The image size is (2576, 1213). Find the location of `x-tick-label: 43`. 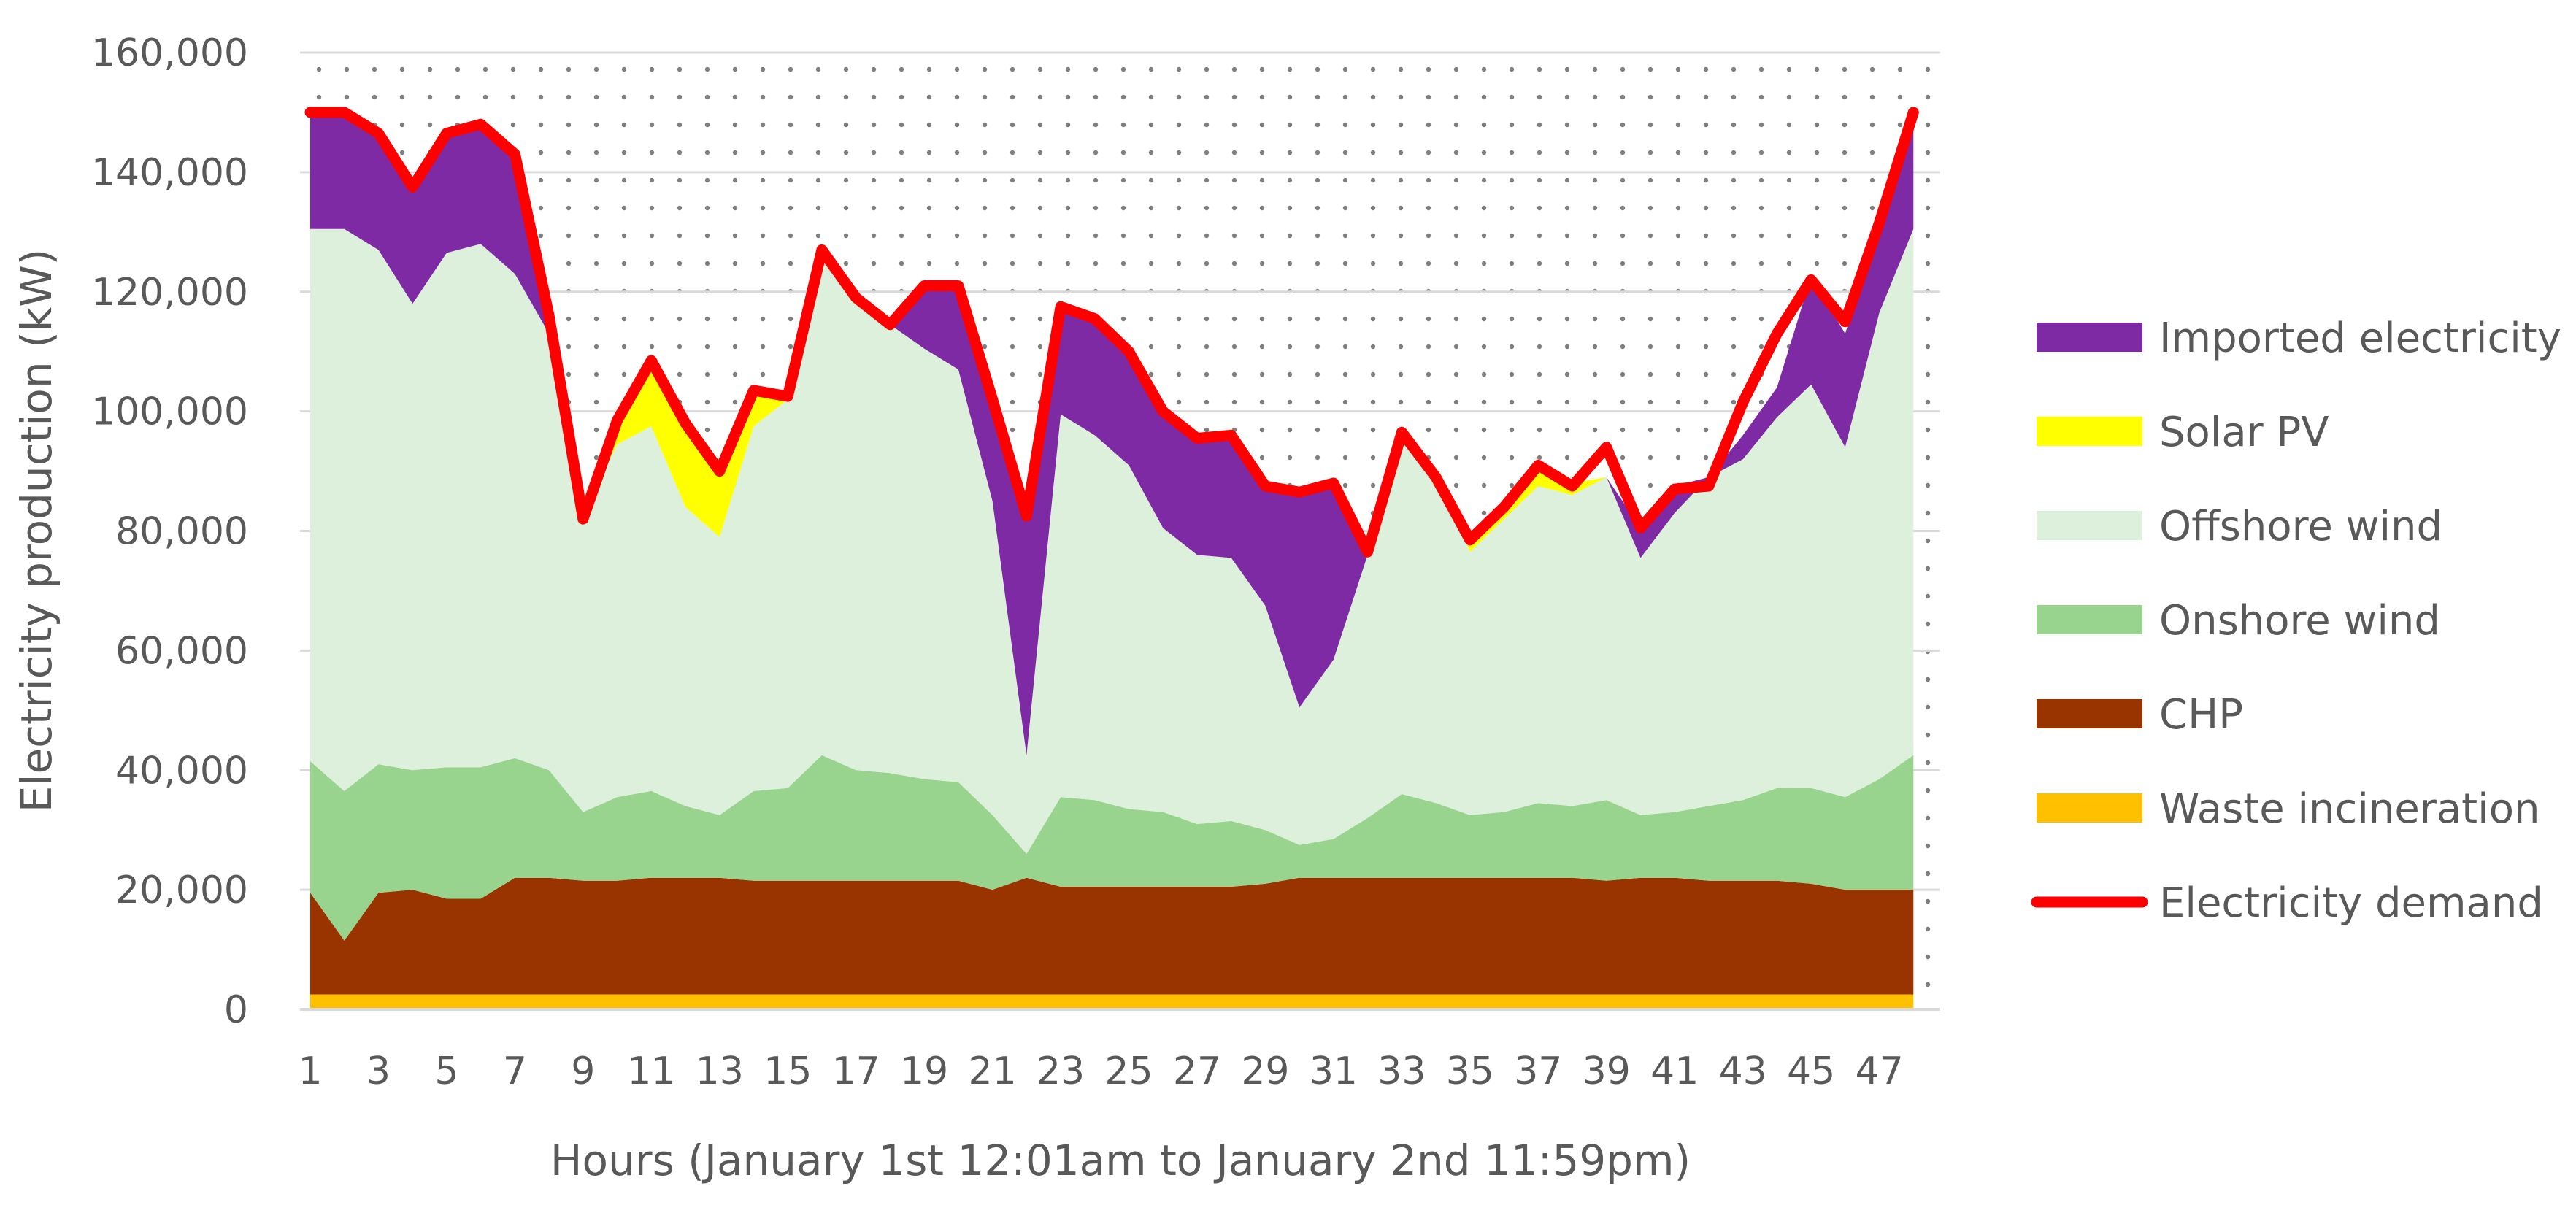

x-tick-label: 43 is located at coordinates (1743, 1071).